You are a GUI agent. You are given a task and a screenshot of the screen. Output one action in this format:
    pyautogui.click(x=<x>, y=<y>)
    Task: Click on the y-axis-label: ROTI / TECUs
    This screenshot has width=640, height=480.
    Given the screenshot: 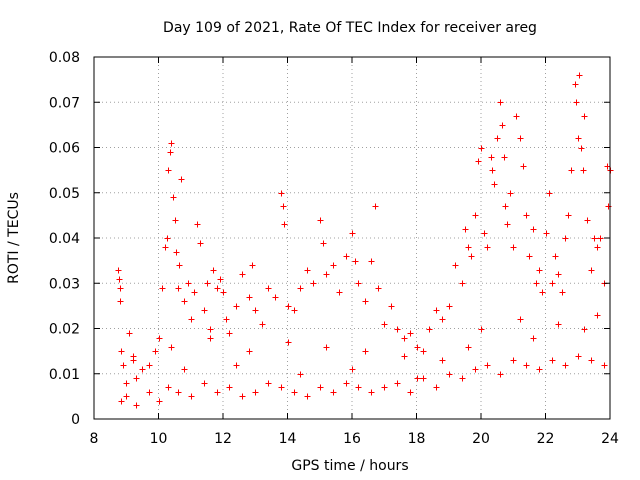 What is the action you would take?
    pyautogui.click(x=14, y=238)
    